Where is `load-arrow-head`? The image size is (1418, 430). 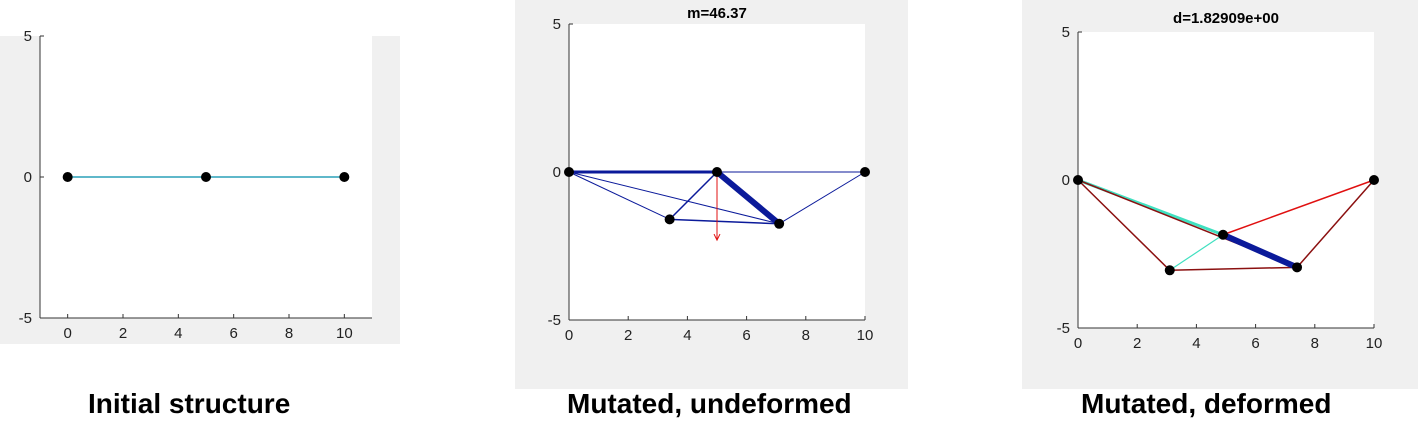 load-arrow-head is located at coordinates (717, 237).